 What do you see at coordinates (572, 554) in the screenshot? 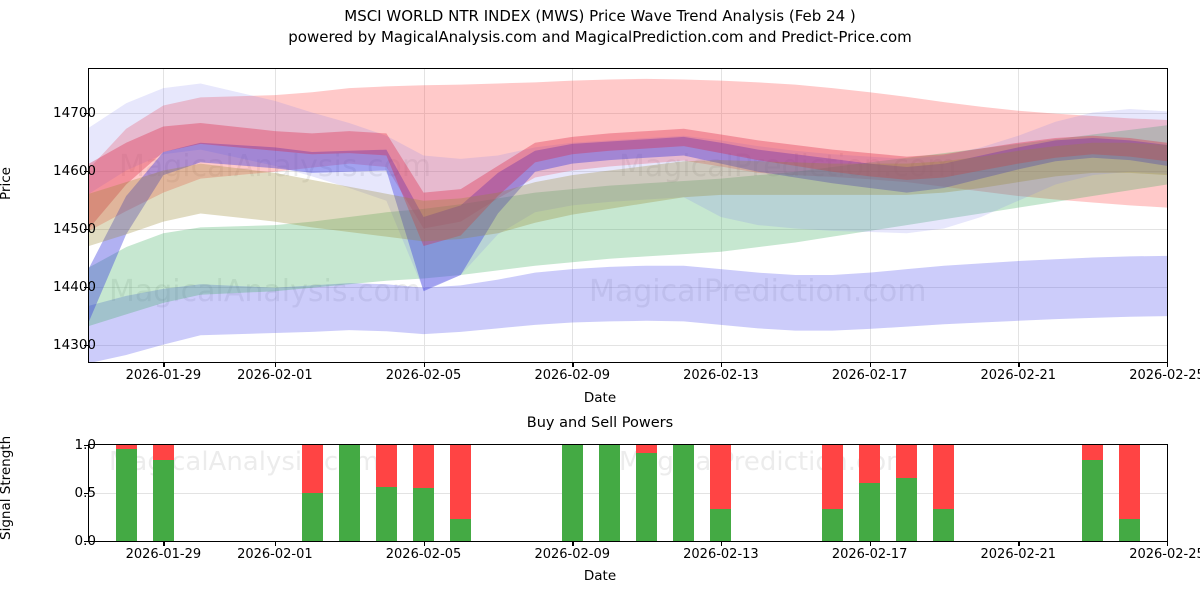
I see `signal-xtick-label: 2026-02-09` at bounding box center [572, 554].